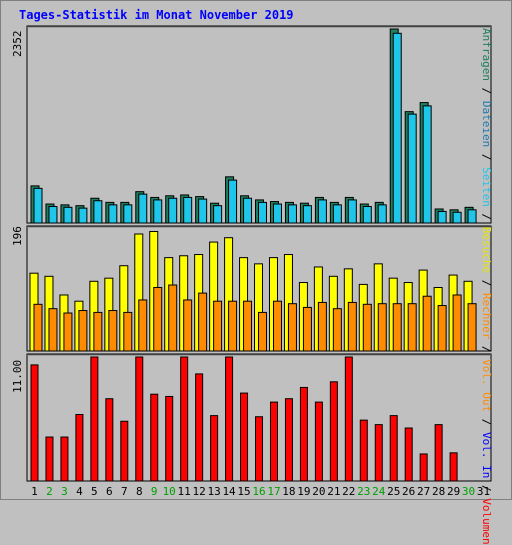  Describe the element at coordinates (483, 491) in the screenshot. I see `day-label-31: 31` at that location.